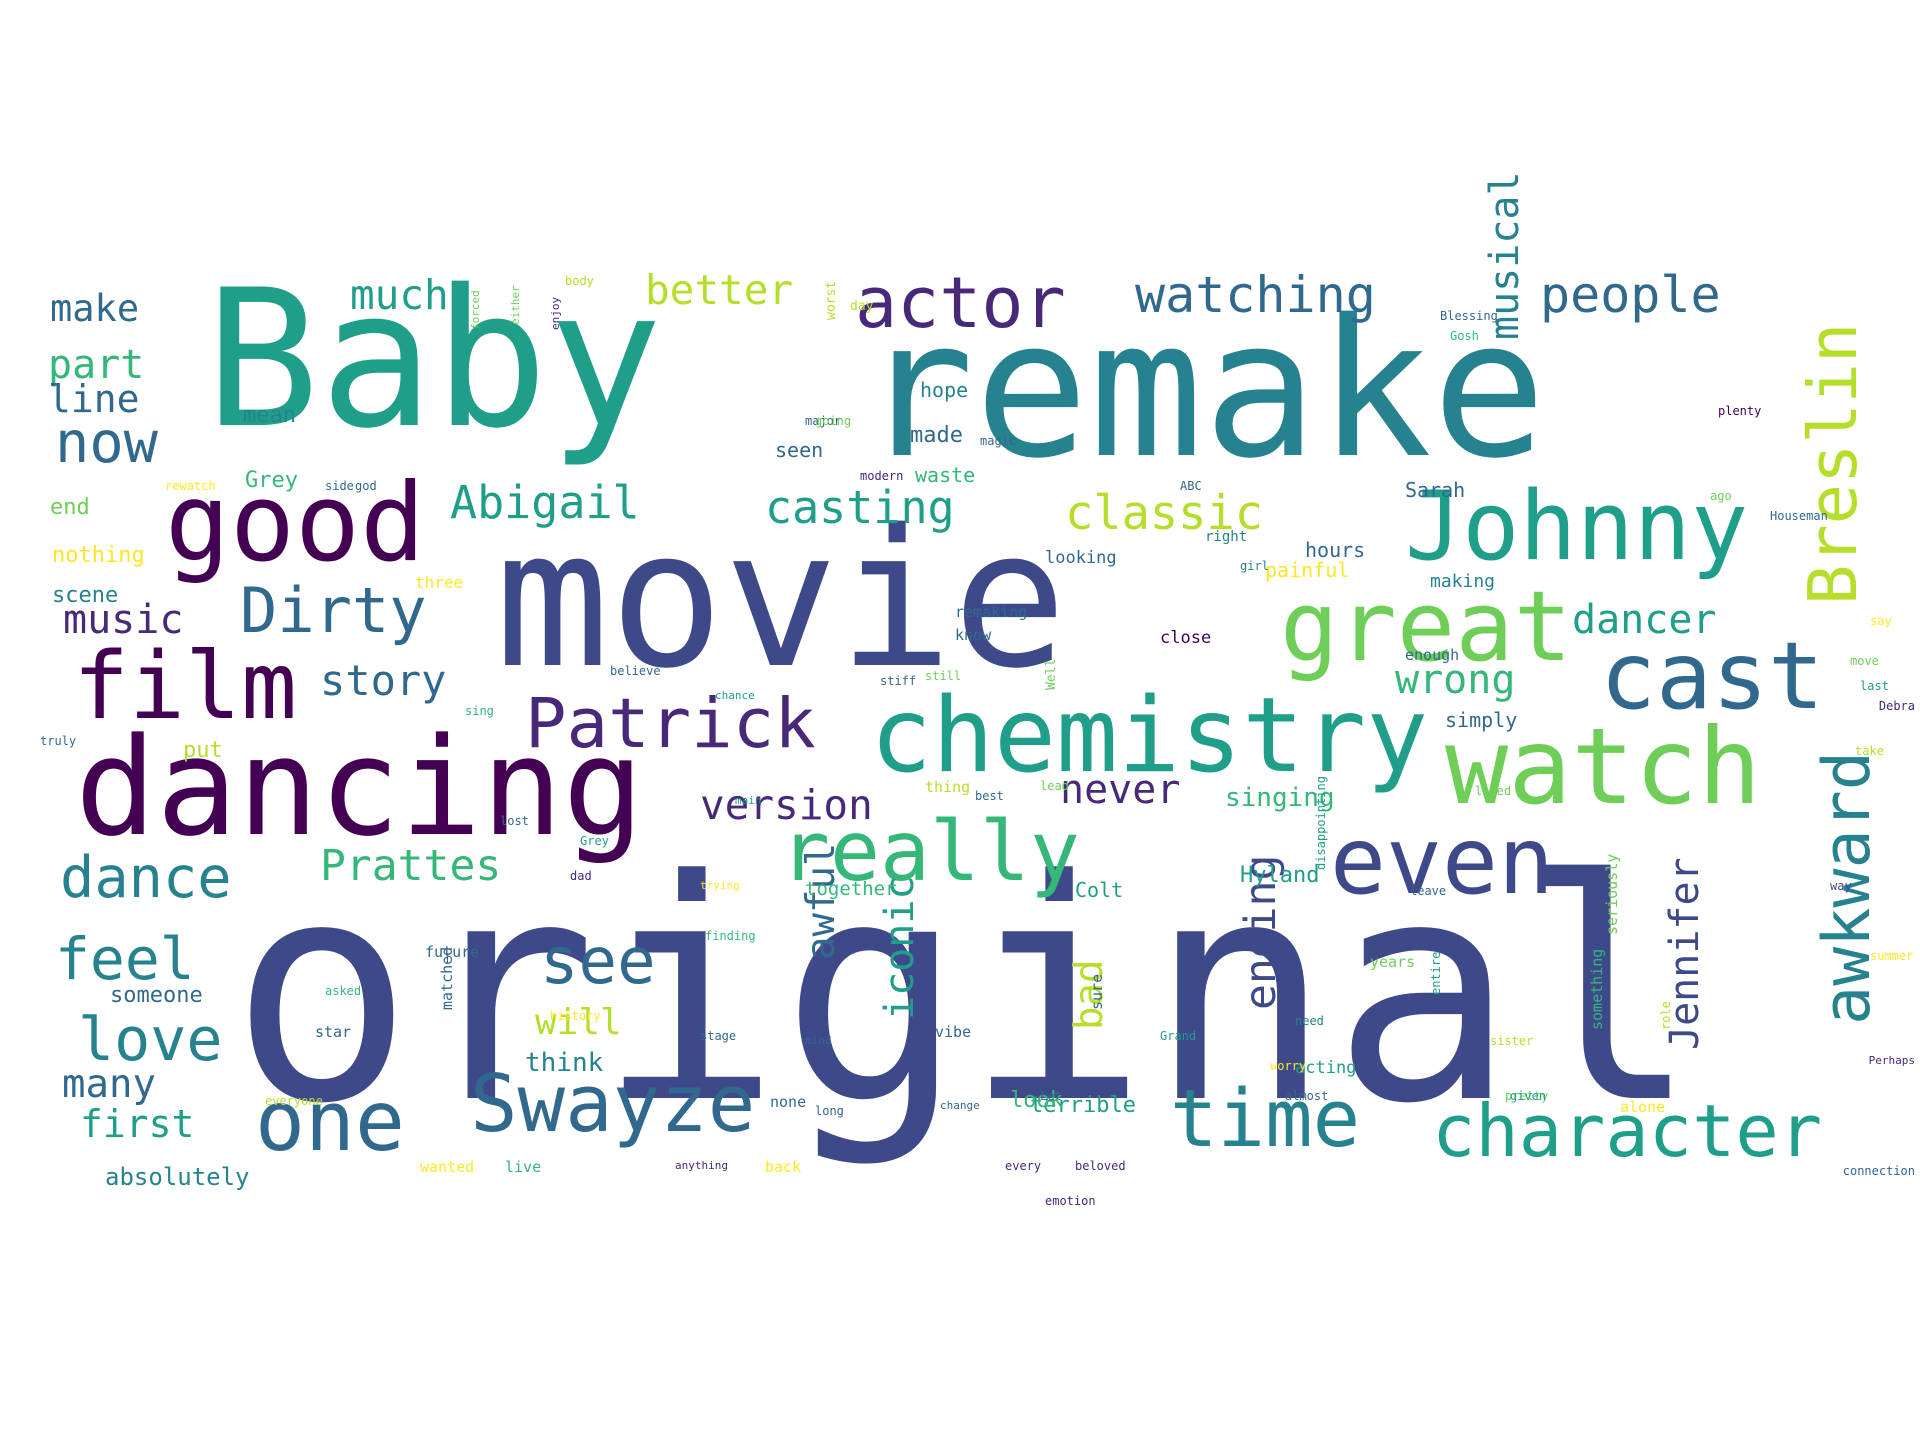 Image resolution: width=1920 pixels, height=1440 pixels. I want to click on word: connection, so click(1878, 1171).